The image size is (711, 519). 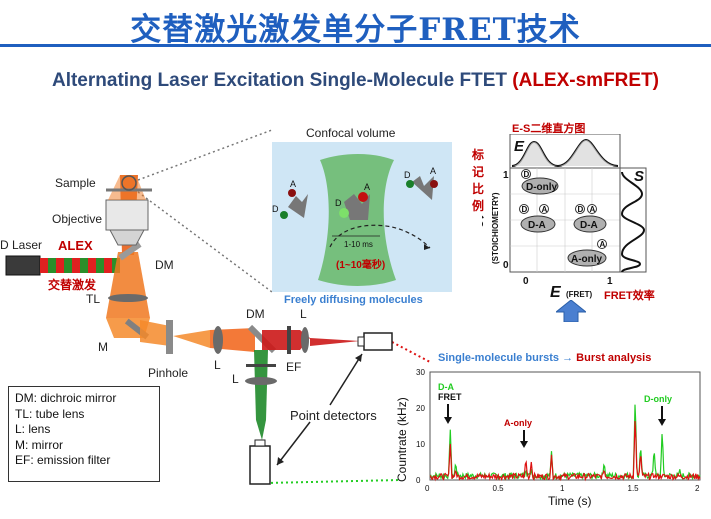 What do you see at coordinates (565, 451) in the screenshot?
I see `burst-series-red` at bounding box center [565, 451].